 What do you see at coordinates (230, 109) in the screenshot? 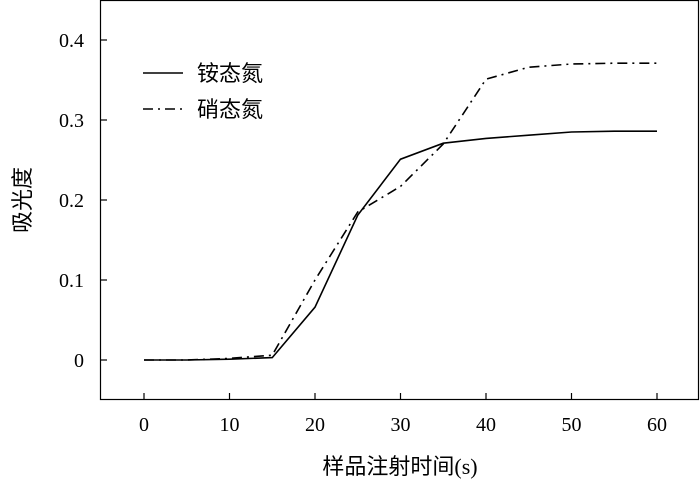
I see `legend-label-2: 硝态氮` at bounding box center [230, 109].